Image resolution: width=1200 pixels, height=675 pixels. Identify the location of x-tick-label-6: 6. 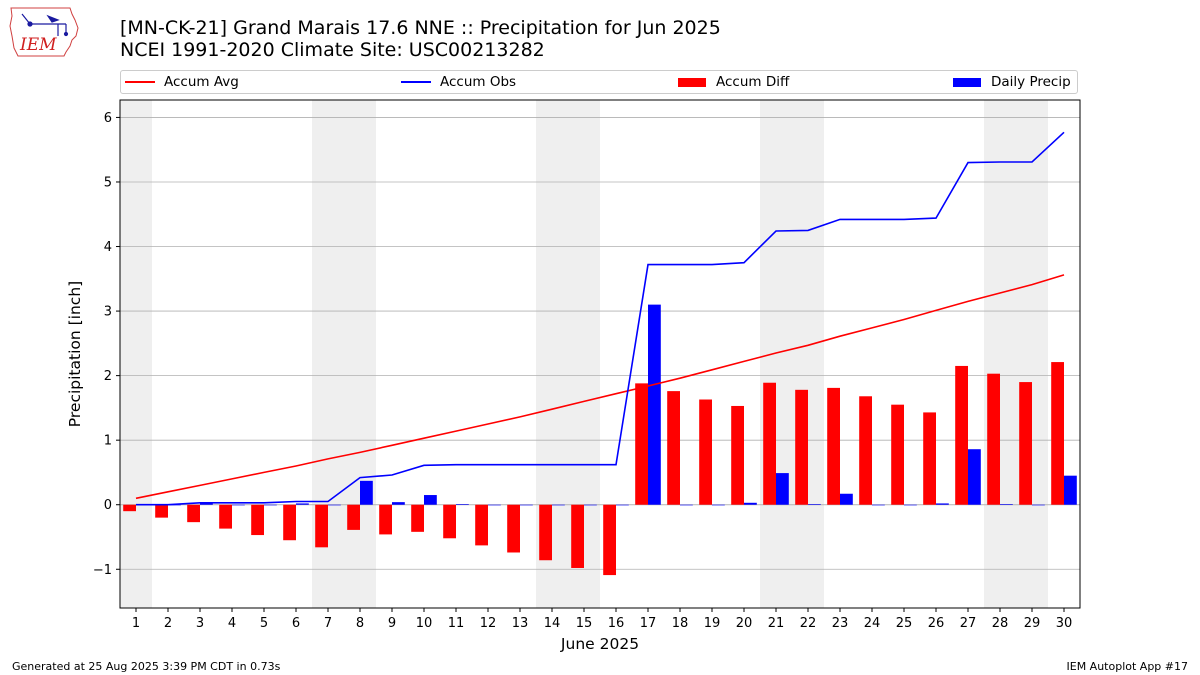
(296, 623).